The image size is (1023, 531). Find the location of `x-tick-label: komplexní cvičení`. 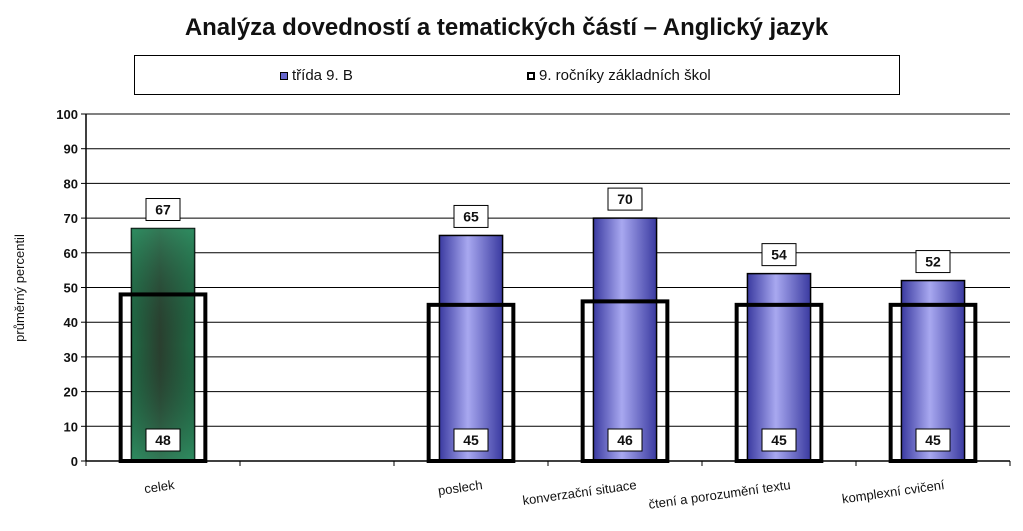

x-tick-label: komplexní cvičení is located at coordinates (893, 491).